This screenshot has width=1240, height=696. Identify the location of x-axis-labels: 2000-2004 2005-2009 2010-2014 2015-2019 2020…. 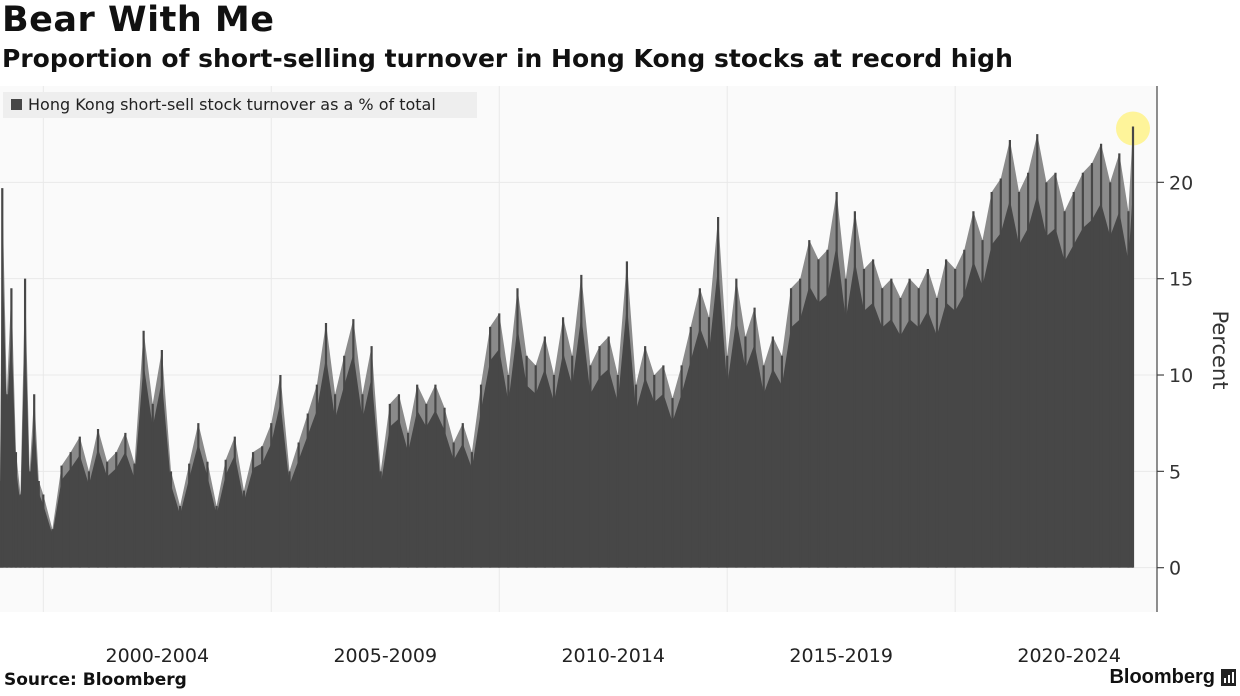
(613, 656).